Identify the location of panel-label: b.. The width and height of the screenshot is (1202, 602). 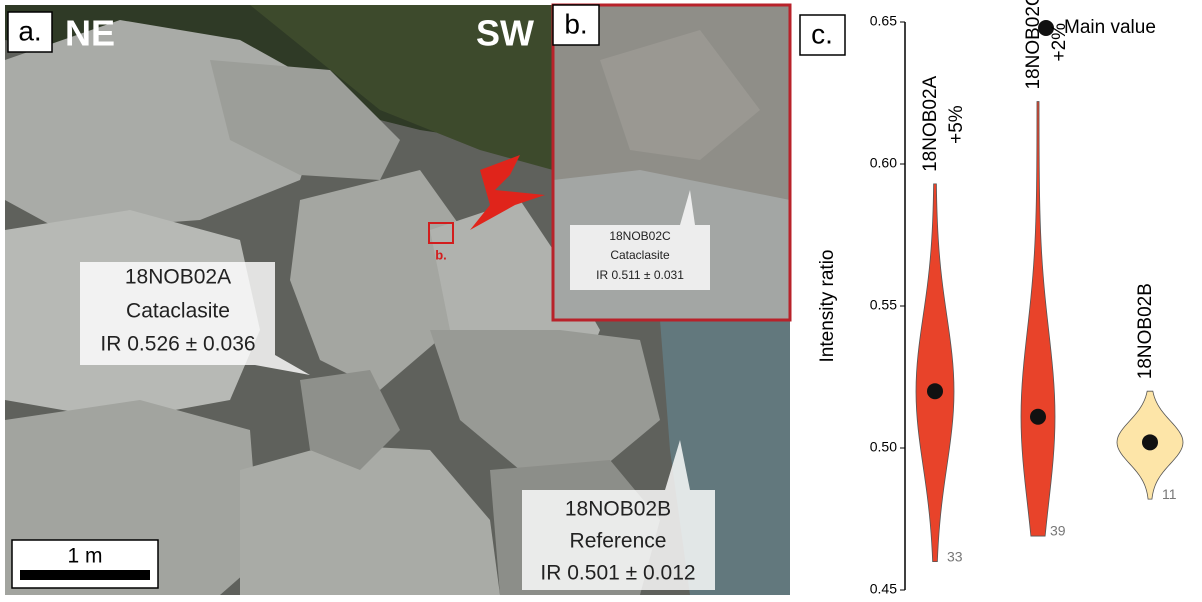
(575, 23).